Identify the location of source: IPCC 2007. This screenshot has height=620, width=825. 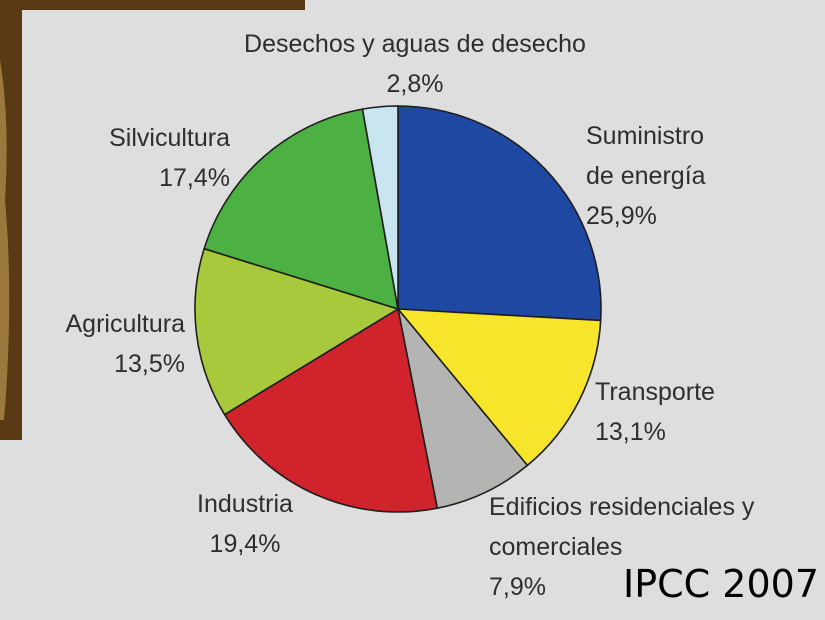
(721, 584).